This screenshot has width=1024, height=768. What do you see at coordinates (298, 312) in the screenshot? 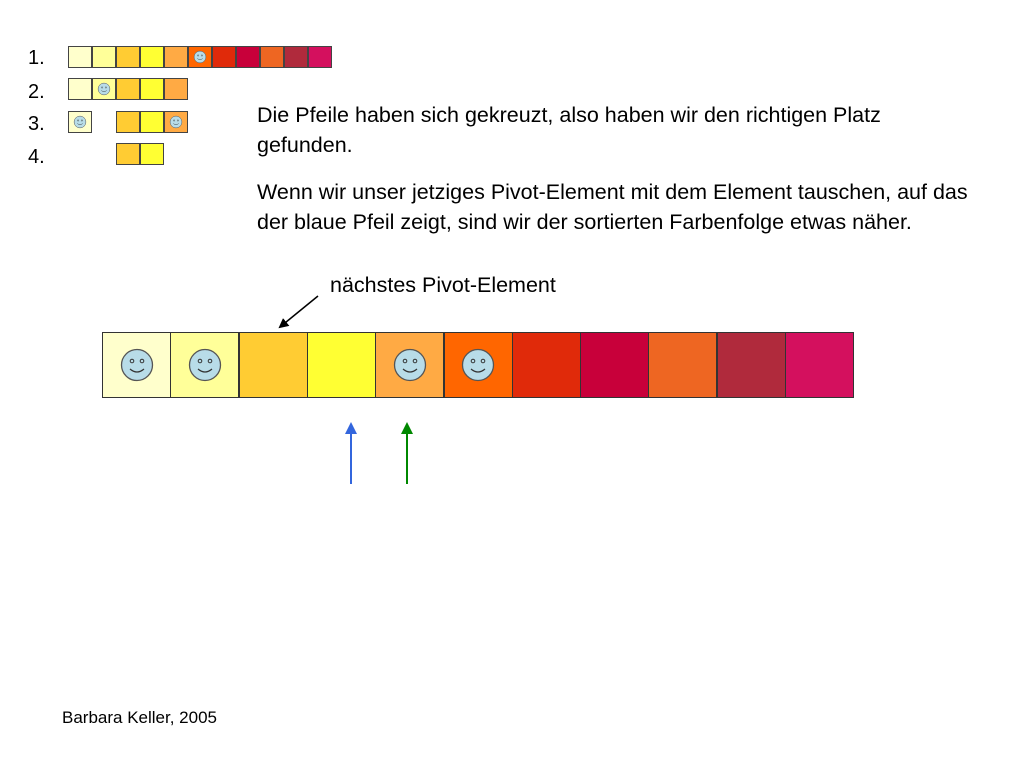
I see `pivot-pointer-line` at bounding box center [298, 312].